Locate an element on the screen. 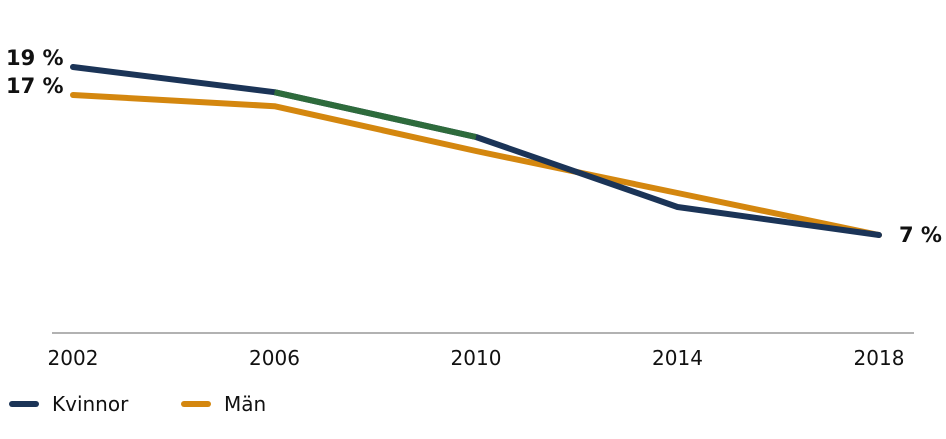 The image size is (946, 439). series-highlight-kvinnor is located at coordinates (375, 114).